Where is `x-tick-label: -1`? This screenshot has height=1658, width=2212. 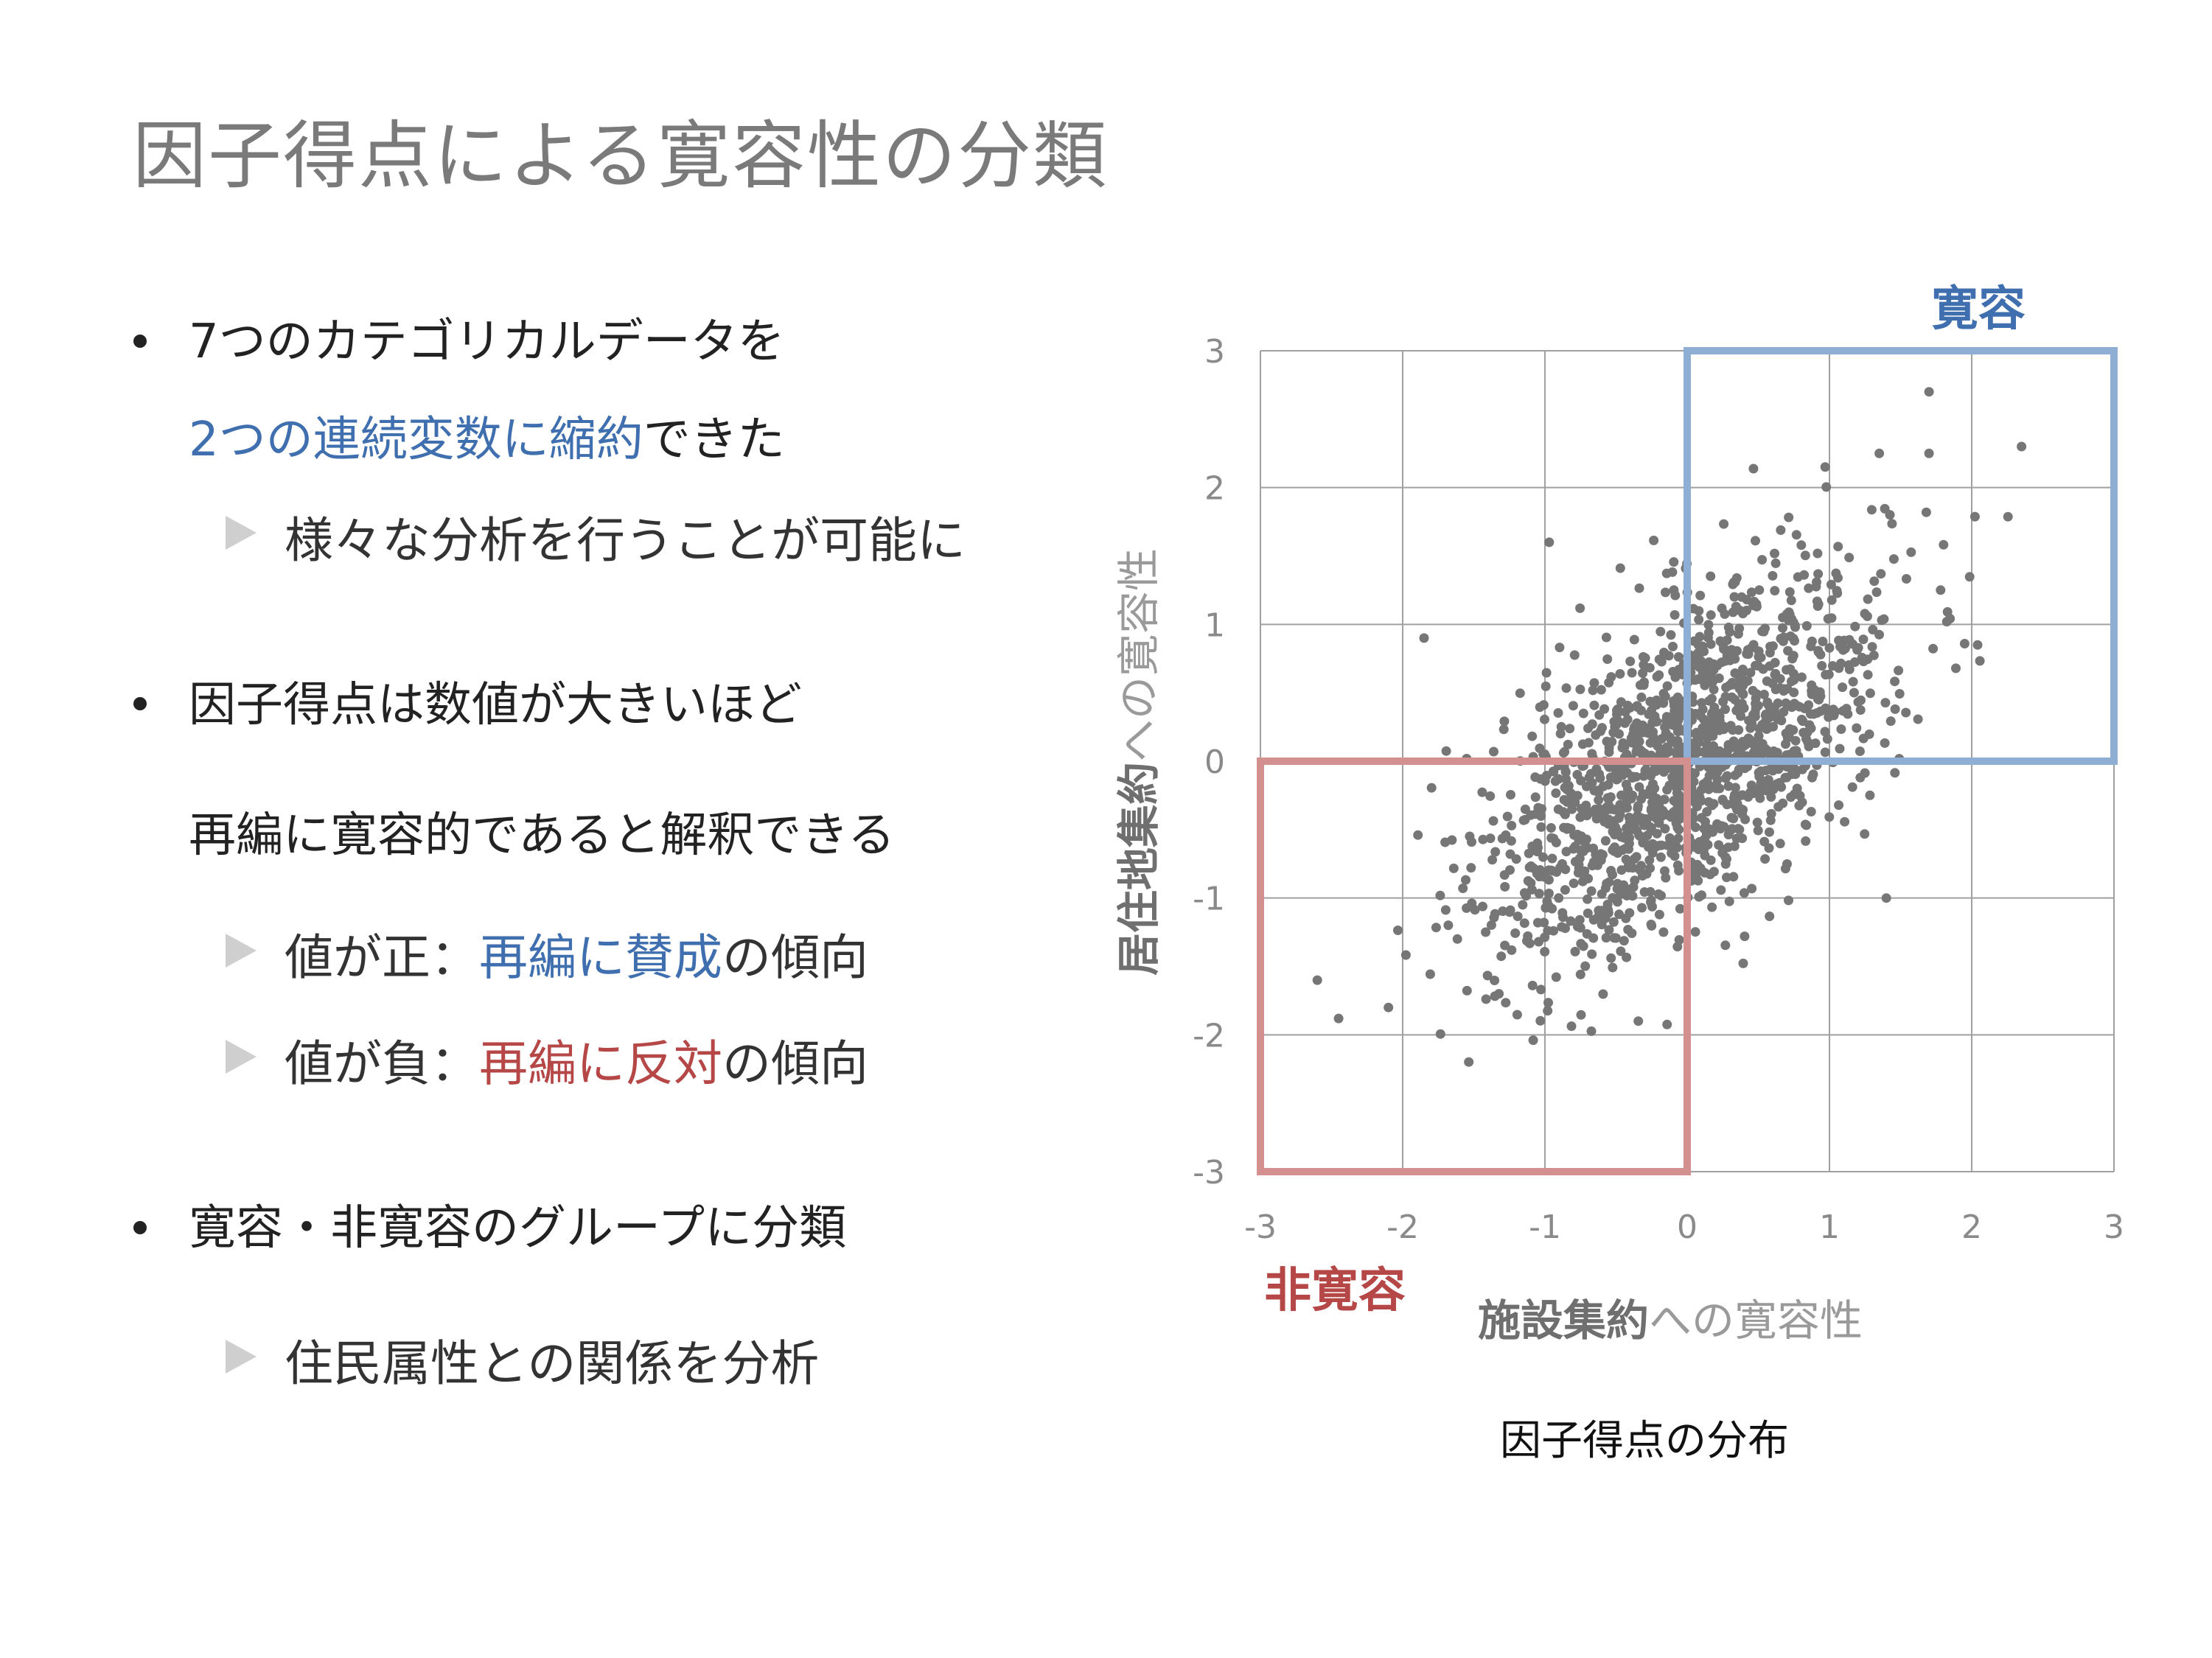
x-tick-label: -1 is located at coordinates (1545, 1227).